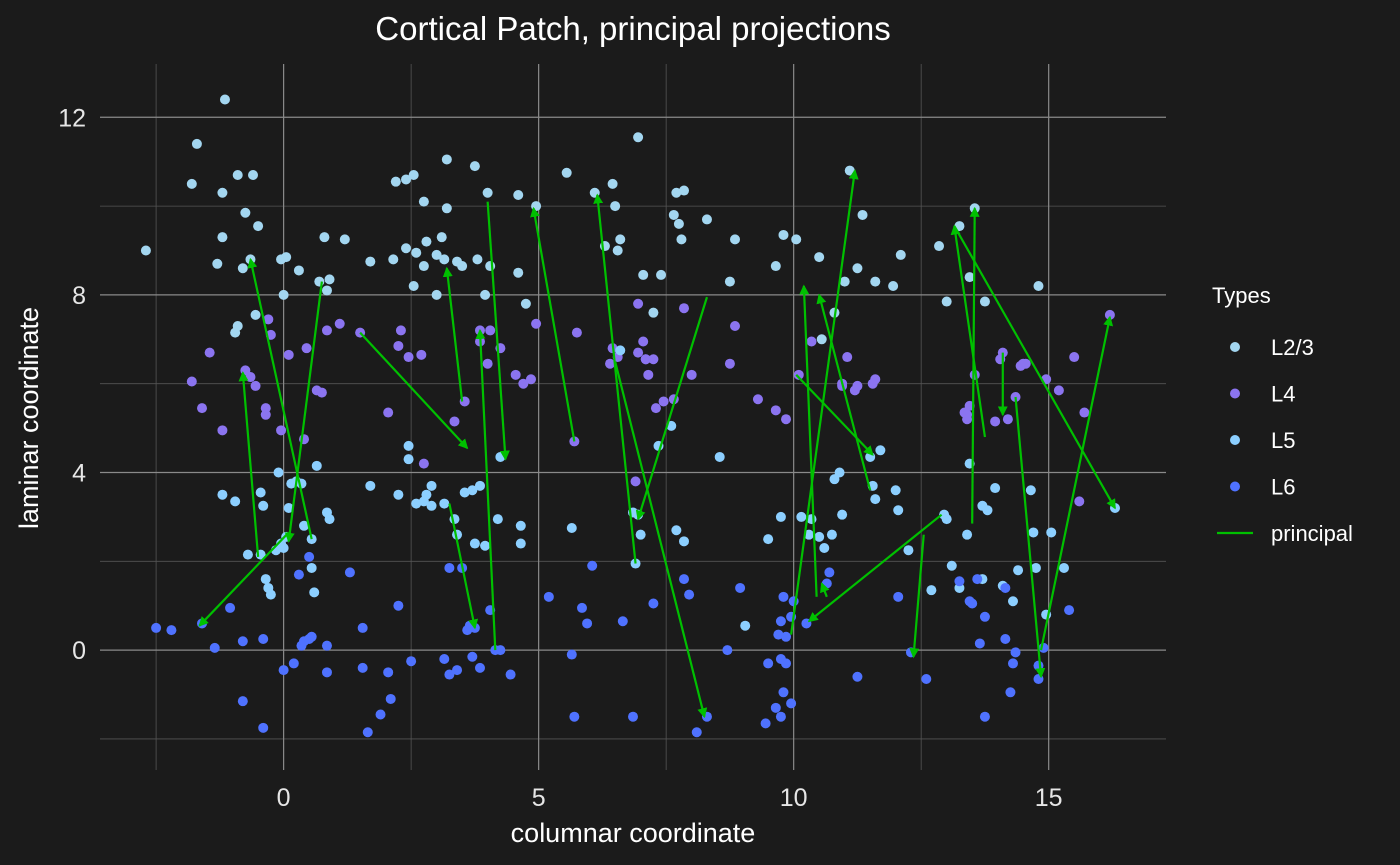 The width and height of the screenshot is (1400, 865). What do you see at coordinates (1235, 486) in the screenshot?
I see `legend-key-l6` at bounding box center [1235, 486].